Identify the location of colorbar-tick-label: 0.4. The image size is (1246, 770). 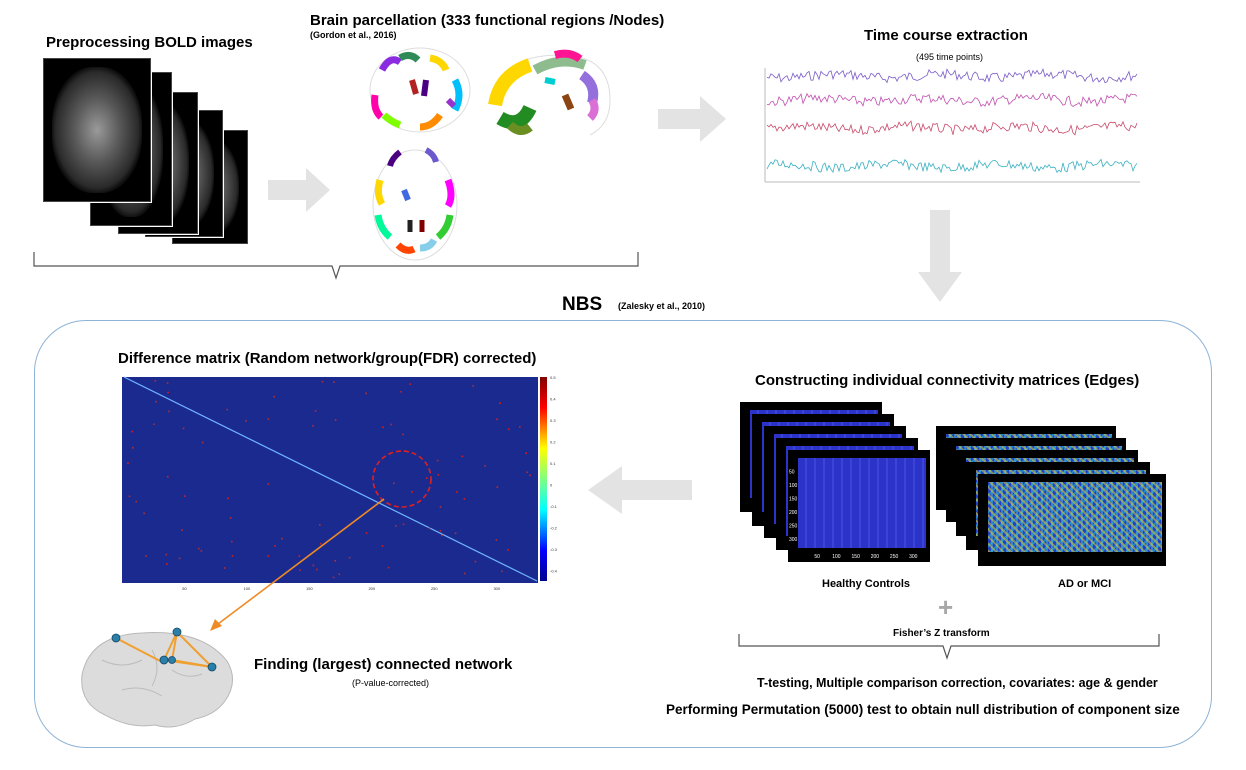
(553, 399).